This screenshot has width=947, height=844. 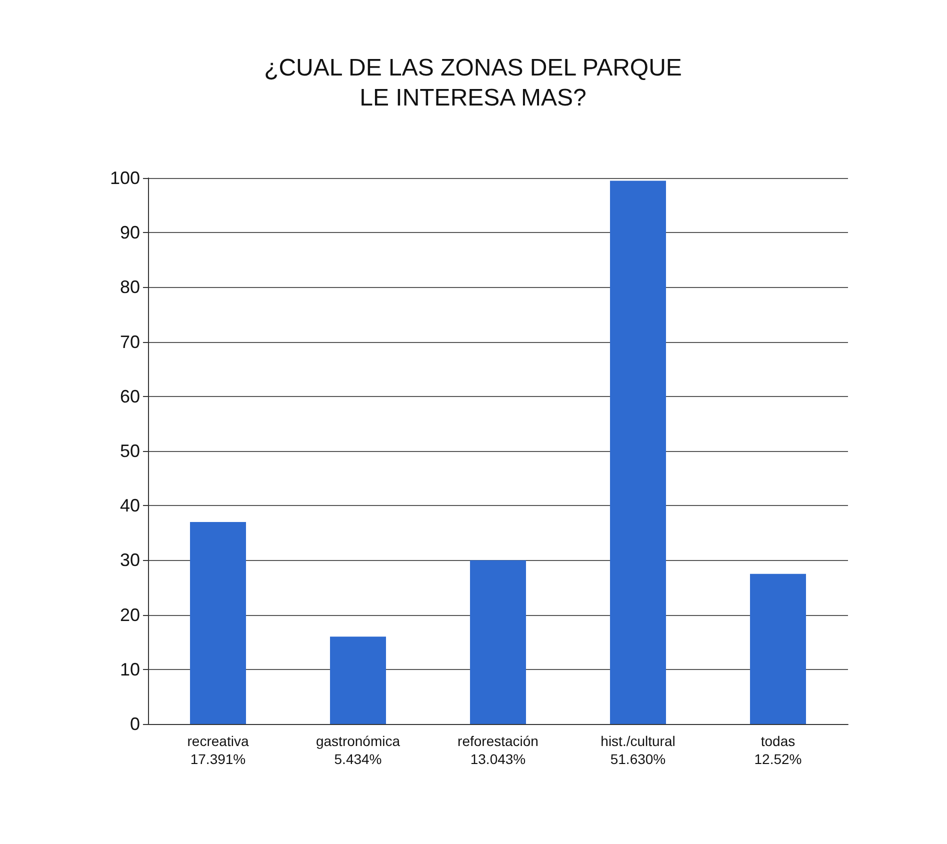 What do you see at coordinates (130, 396) in the screenshot?
I see `y-tick-label: 60` at bounding box center [130, 396].